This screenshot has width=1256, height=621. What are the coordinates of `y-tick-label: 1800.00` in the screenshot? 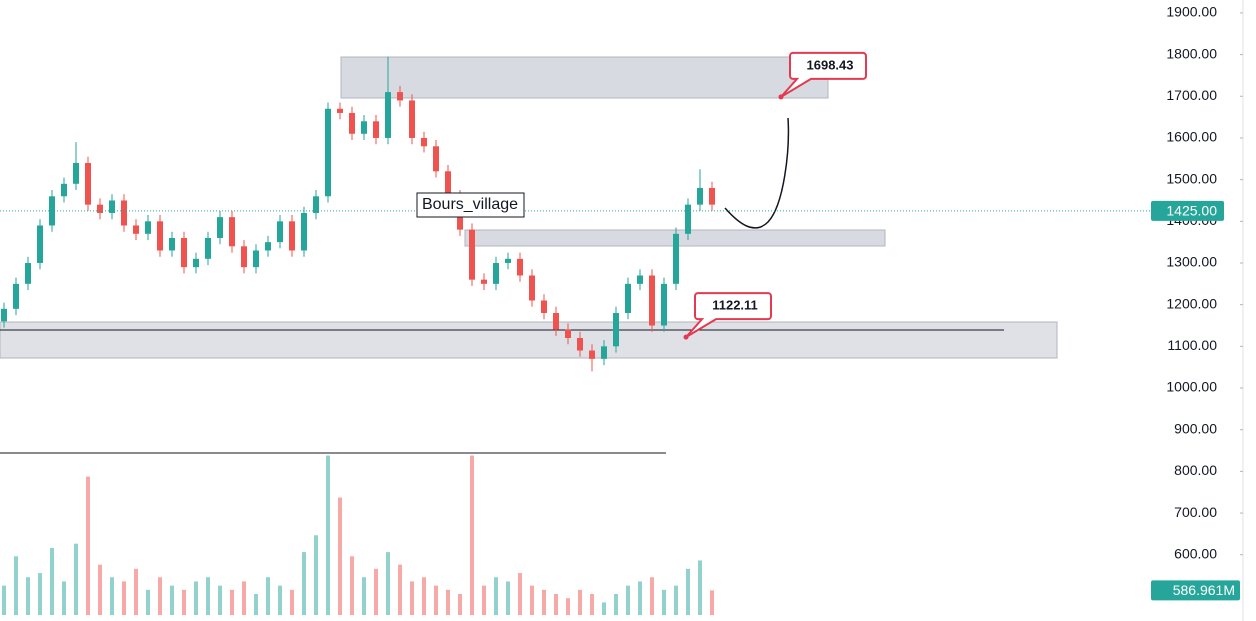 It's located at (1191, 53).